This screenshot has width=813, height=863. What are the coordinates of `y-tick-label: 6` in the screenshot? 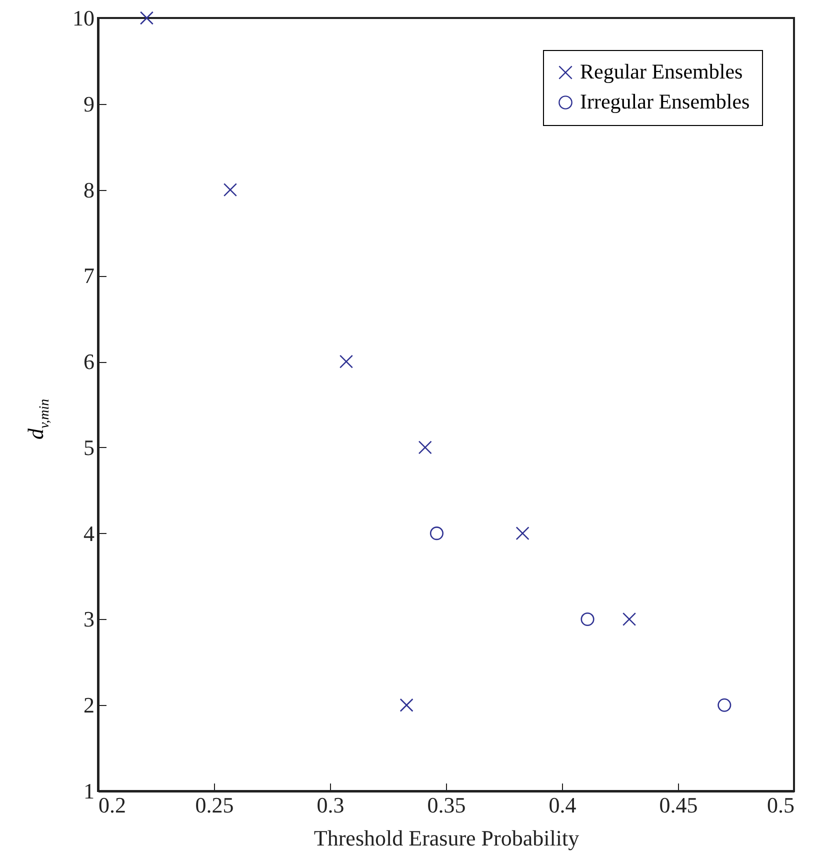 It's located at (89, 361).